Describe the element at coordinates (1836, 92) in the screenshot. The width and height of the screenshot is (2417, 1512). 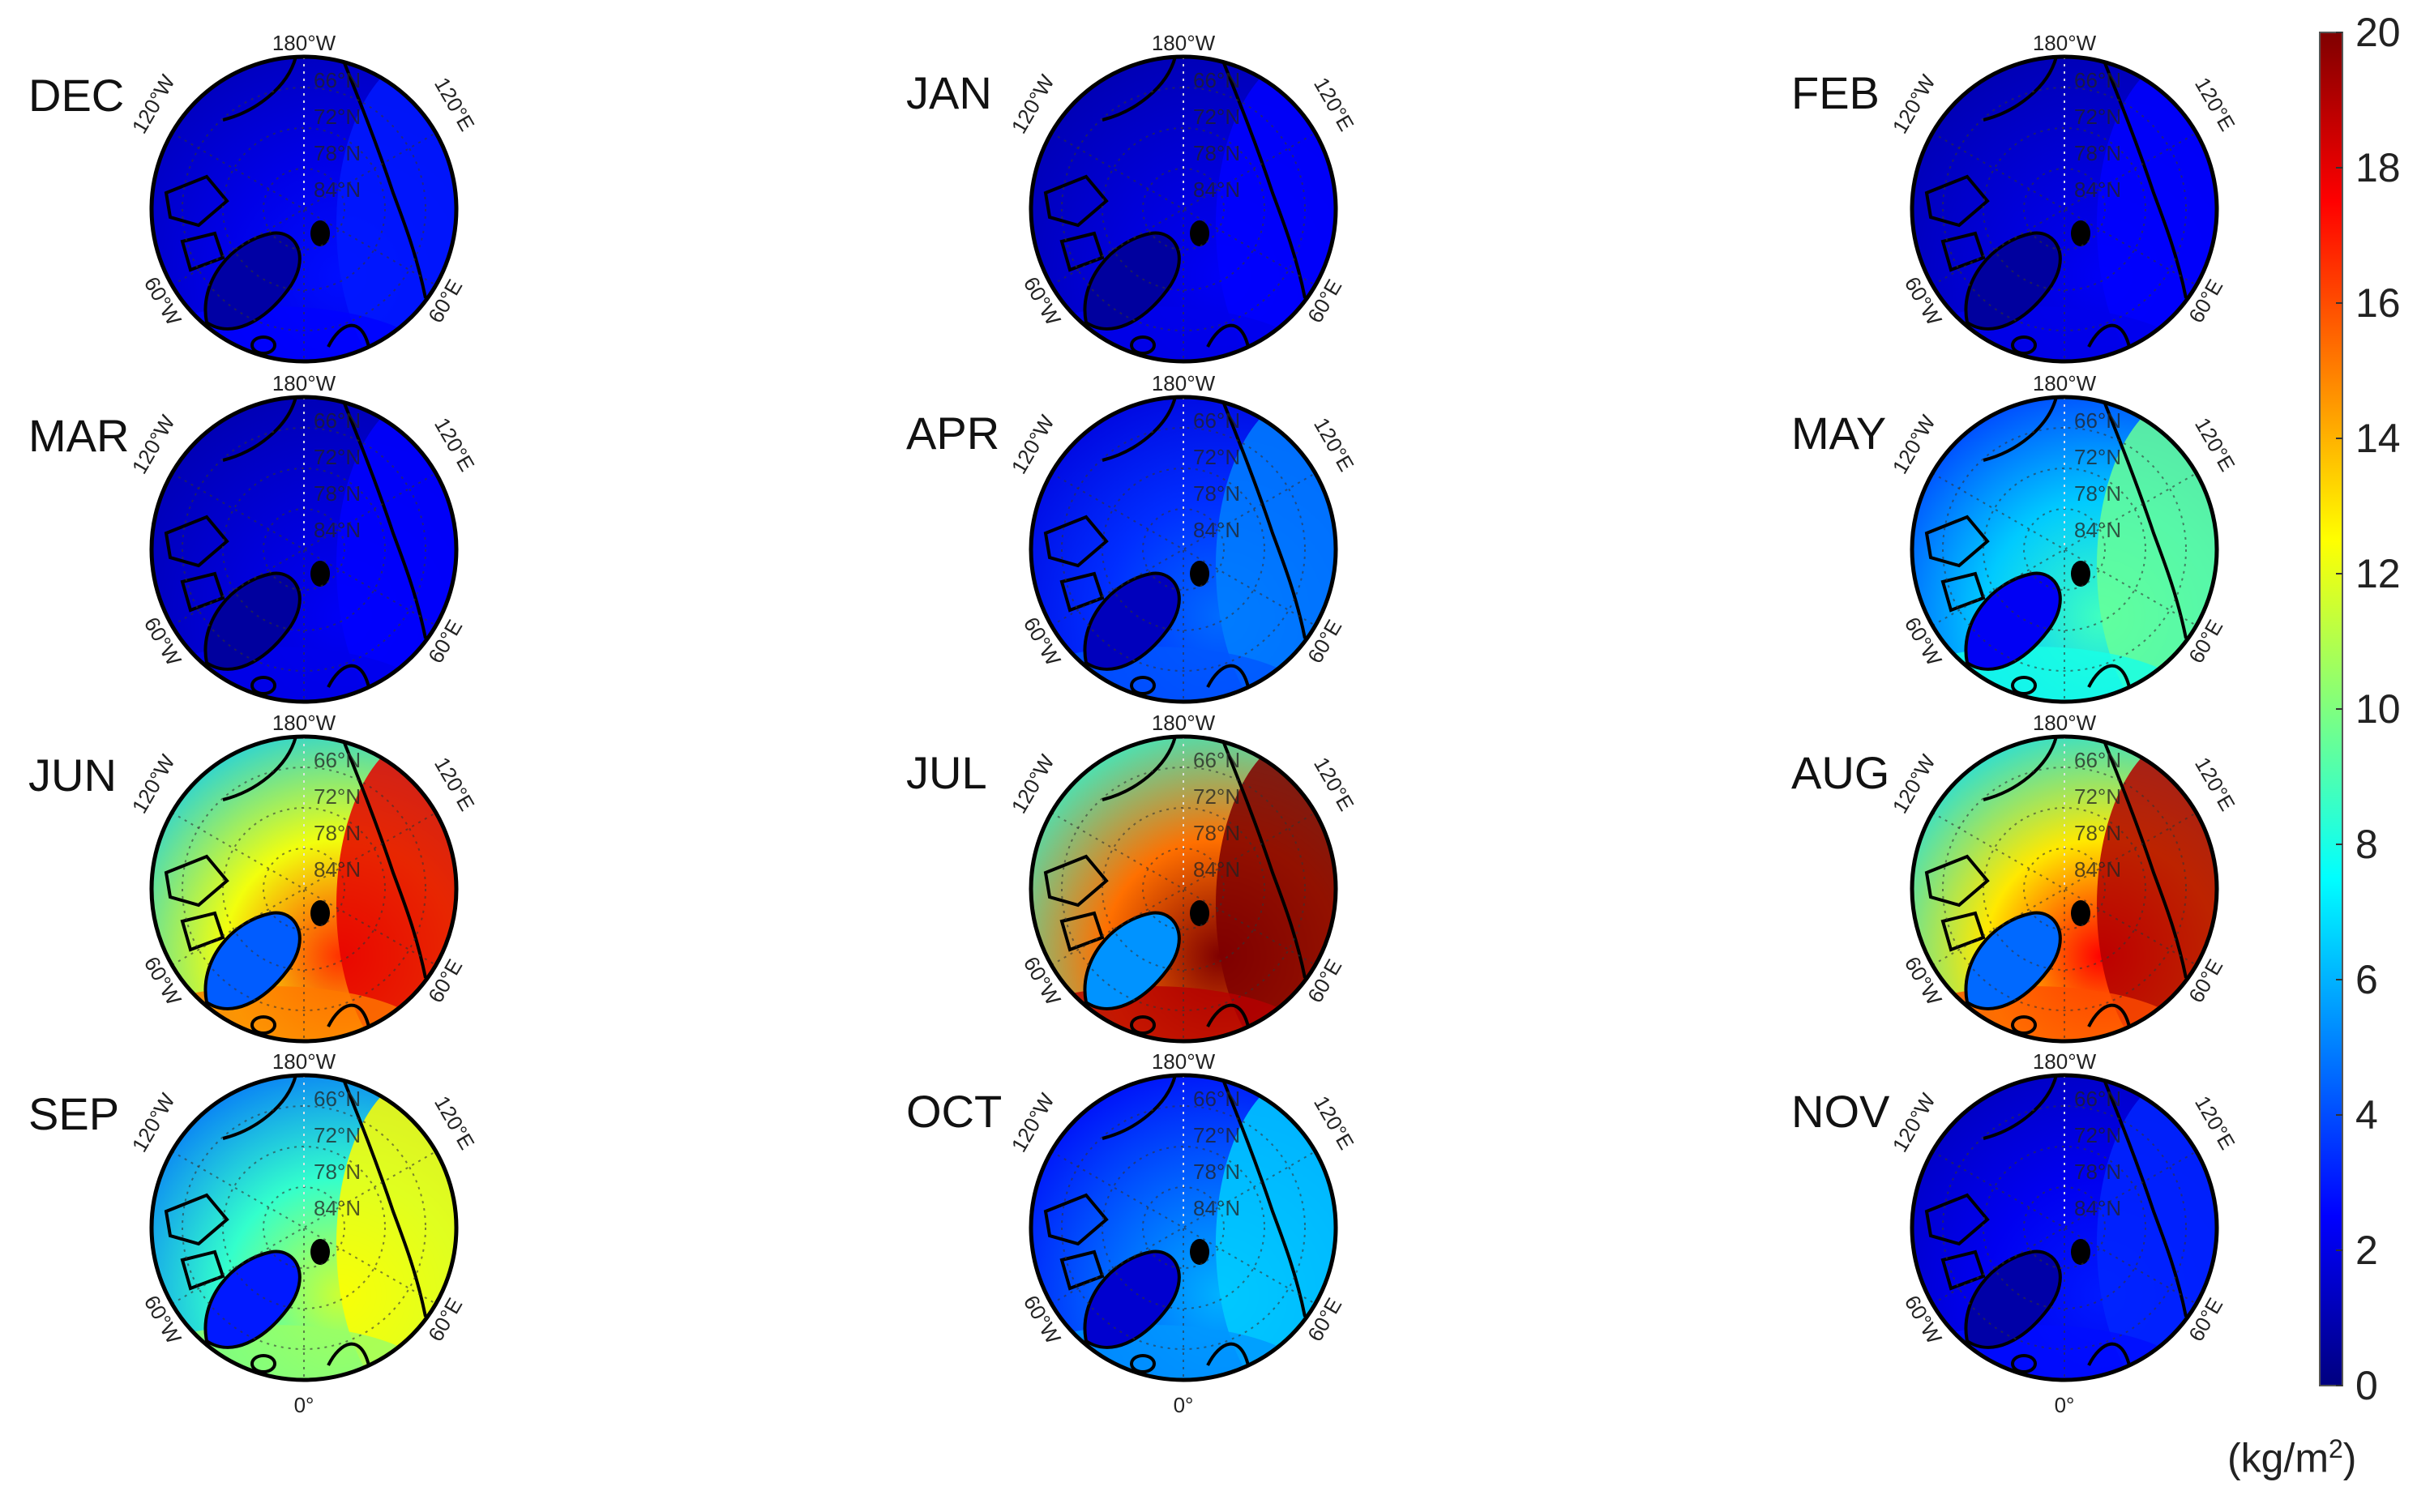
I see `month-label-feb: FEB` at that location.